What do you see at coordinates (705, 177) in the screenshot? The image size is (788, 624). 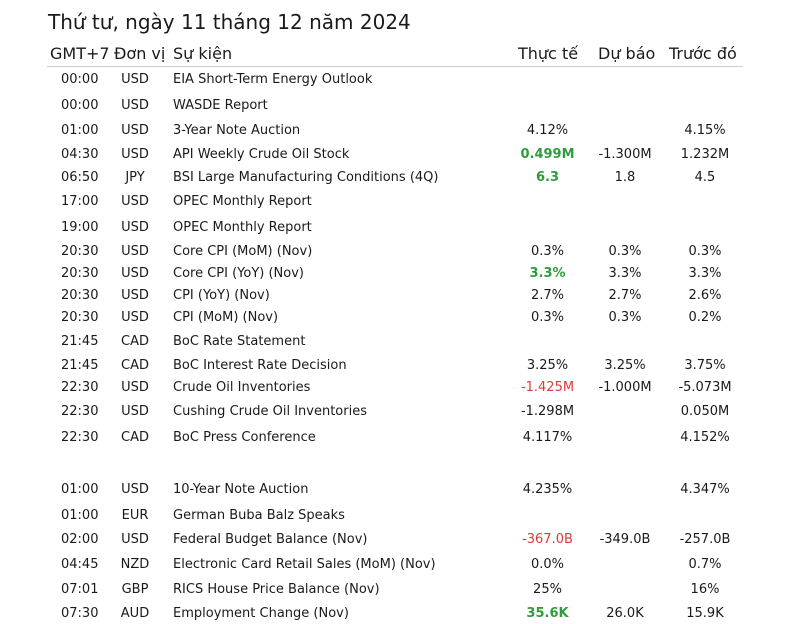 I see `row-previous: 4.5` at bounding box center [705, 177].